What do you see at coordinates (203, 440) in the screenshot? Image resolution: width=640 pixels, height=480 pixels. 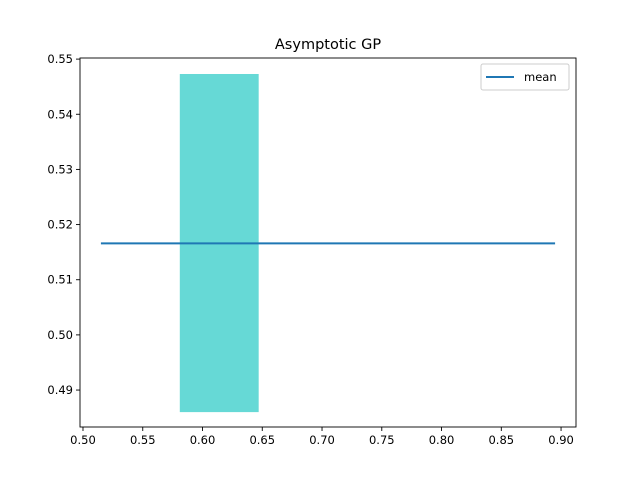 I see `x-tick-label: 0.60` at bounding box center [203, 440].